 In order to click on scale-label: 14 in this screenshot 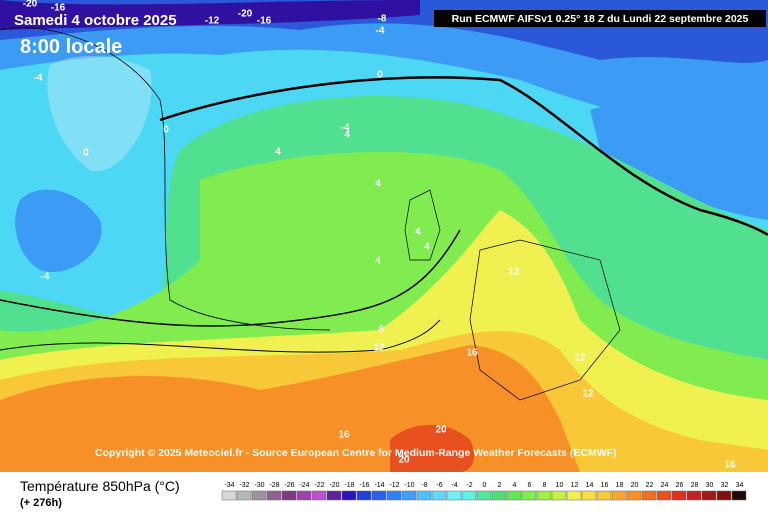, I will do `click(590, 485)`.